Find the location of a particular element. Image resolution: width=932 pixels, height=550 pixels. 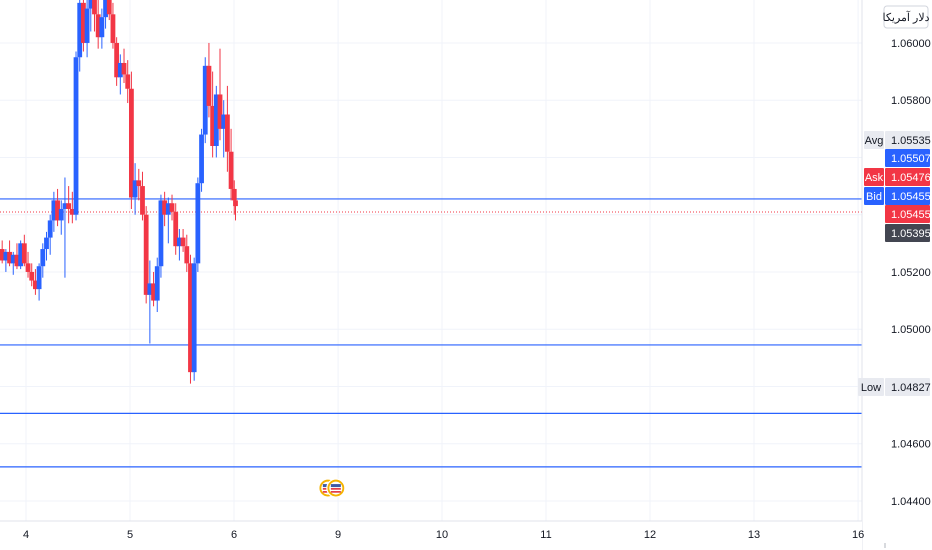

us-flag-event-icon is located at coordinates (332, 488).